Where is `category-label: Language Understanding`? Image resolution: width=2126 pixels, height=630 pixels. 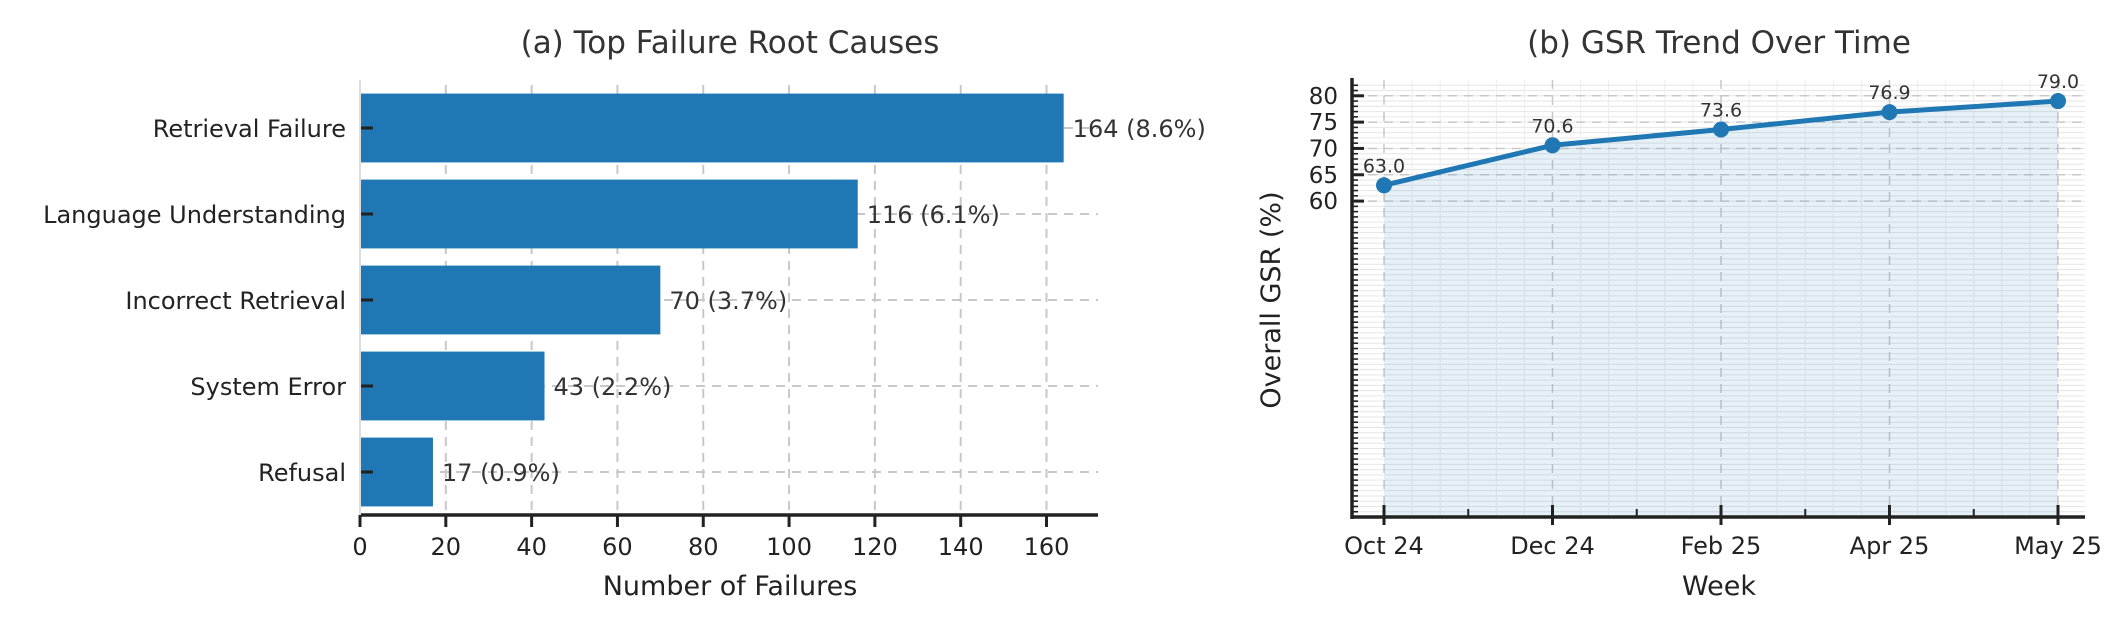 category-label: Language Understanding is located at coordinates (194, 215).